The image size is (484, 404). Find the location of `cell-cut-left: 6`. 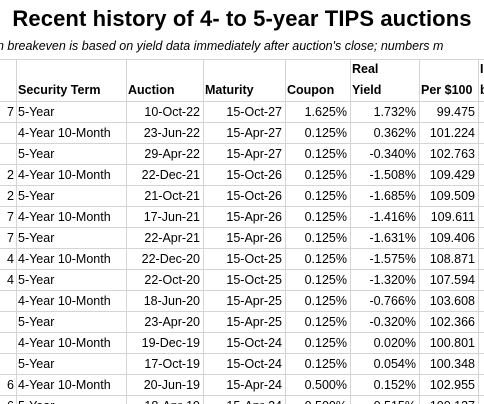

cell-cut-left: 6 is located at coordinates (7, 400).